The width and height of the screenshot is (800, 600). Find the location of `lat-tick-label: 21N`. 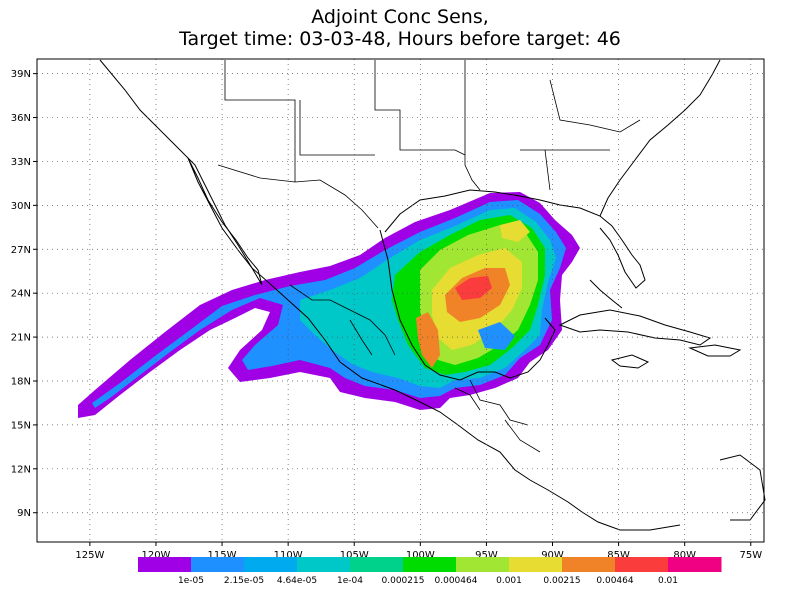

lat-tick-label: 21N is located at coordinates (21, 338).